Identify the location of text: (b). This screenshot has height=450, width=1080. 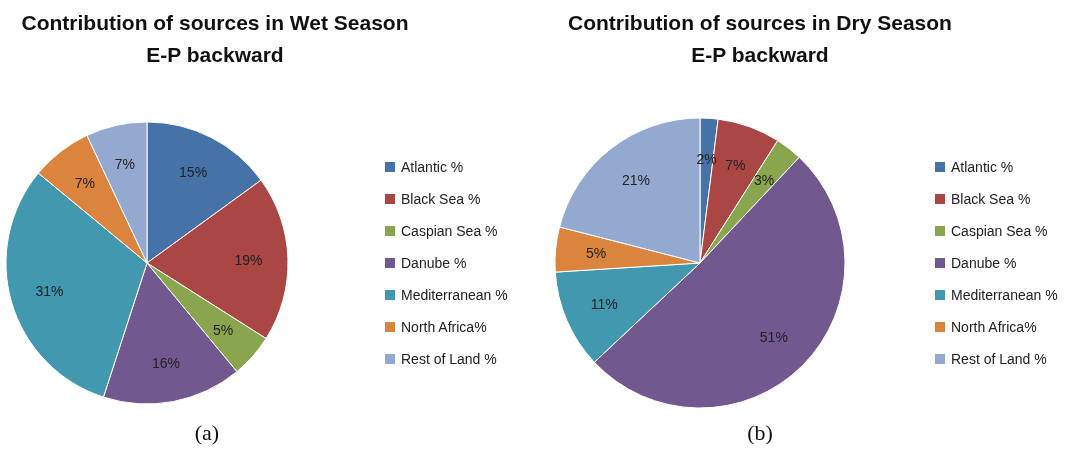
(760, 432).